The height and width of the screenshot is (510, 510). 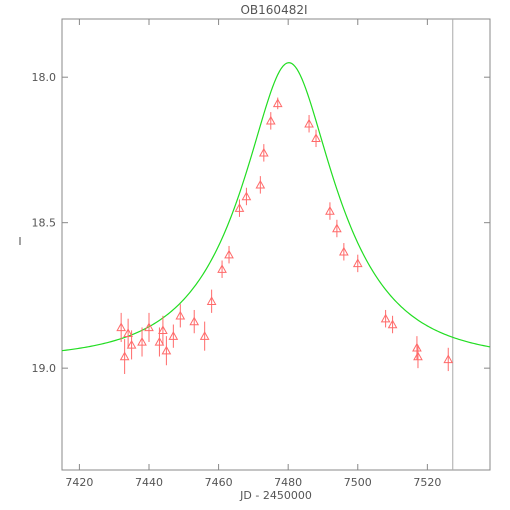 I want to click on y-tick-label: 19.0, so click(x=44, y=368).